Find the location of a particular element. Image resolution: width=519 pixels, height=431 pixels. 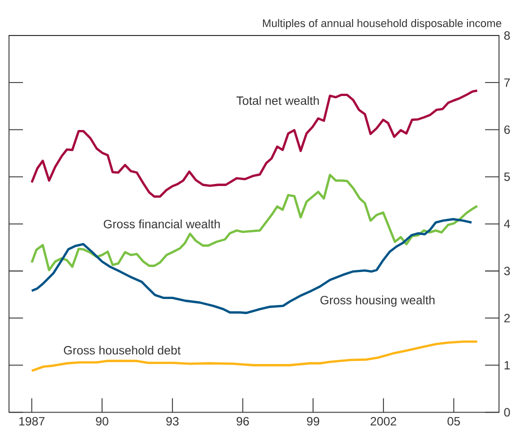

y-tick-label: 8 is located at coordinates (507, 35).